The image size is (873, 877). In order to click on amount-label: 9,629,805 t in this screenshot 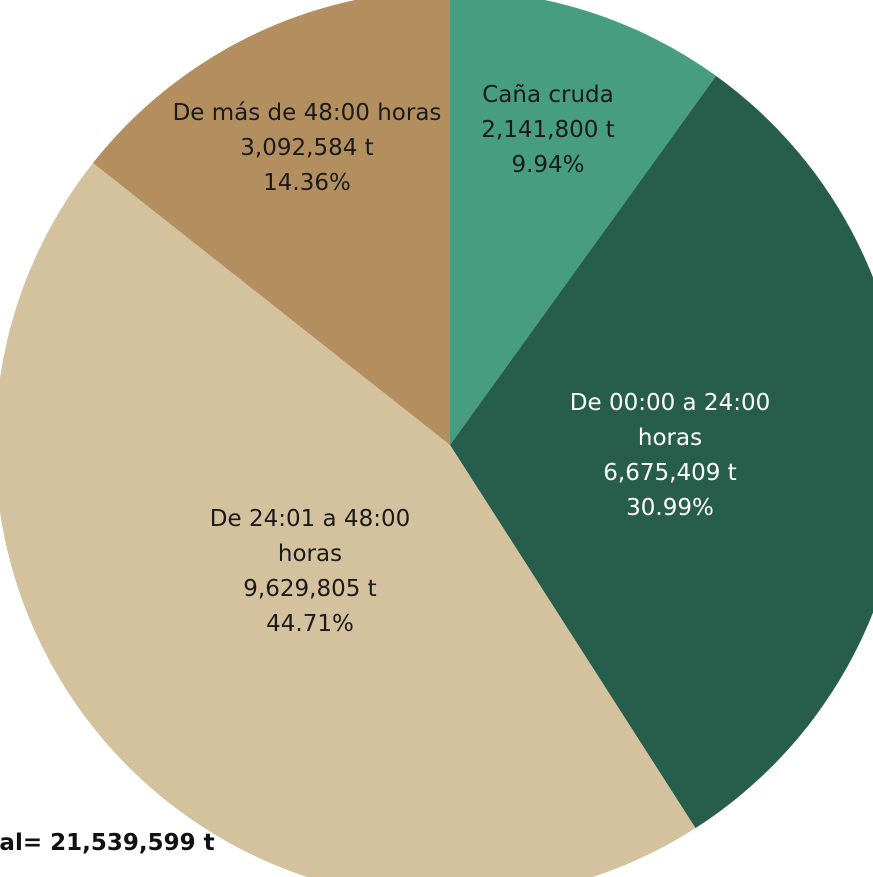, I will do `click(310, 589)`.